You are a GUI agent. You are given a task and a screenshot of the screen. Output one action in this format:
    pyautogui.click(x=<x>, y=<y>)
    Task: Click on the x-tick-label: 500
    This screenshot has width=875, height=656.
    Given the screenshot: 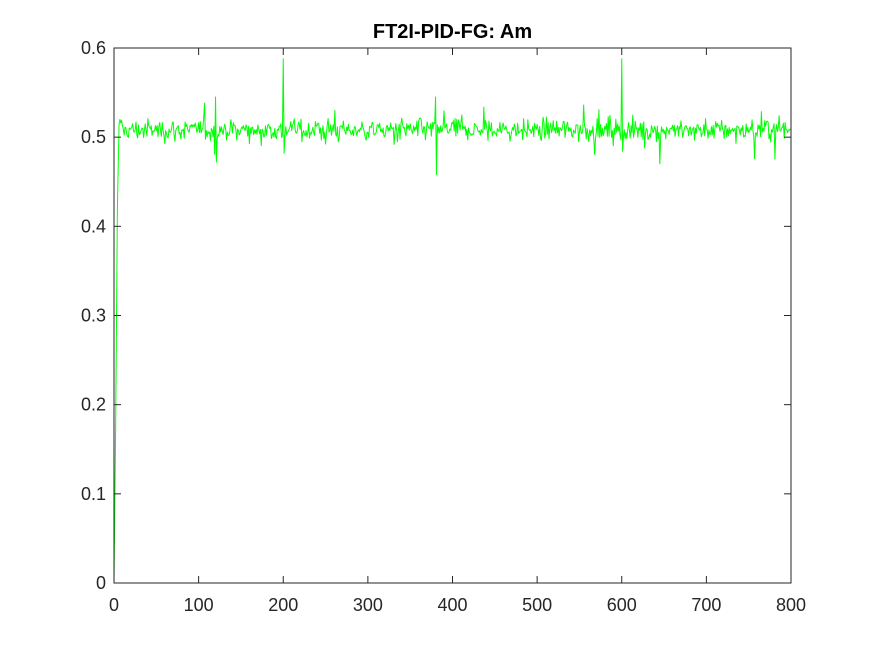 What is the action you would take?
    pyautogui.click(x=537, y=605)
    